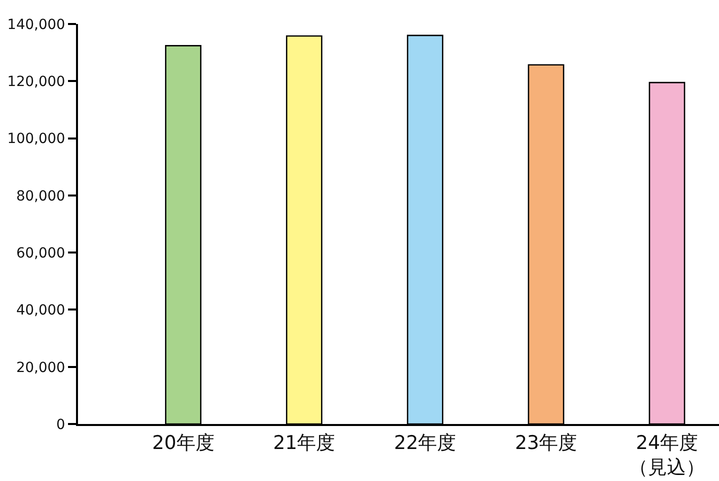  What do you see at coordinates (41, 310) in the screenshot?
I see `y-tick-label: 40,000` at bounding box center [41, 310].